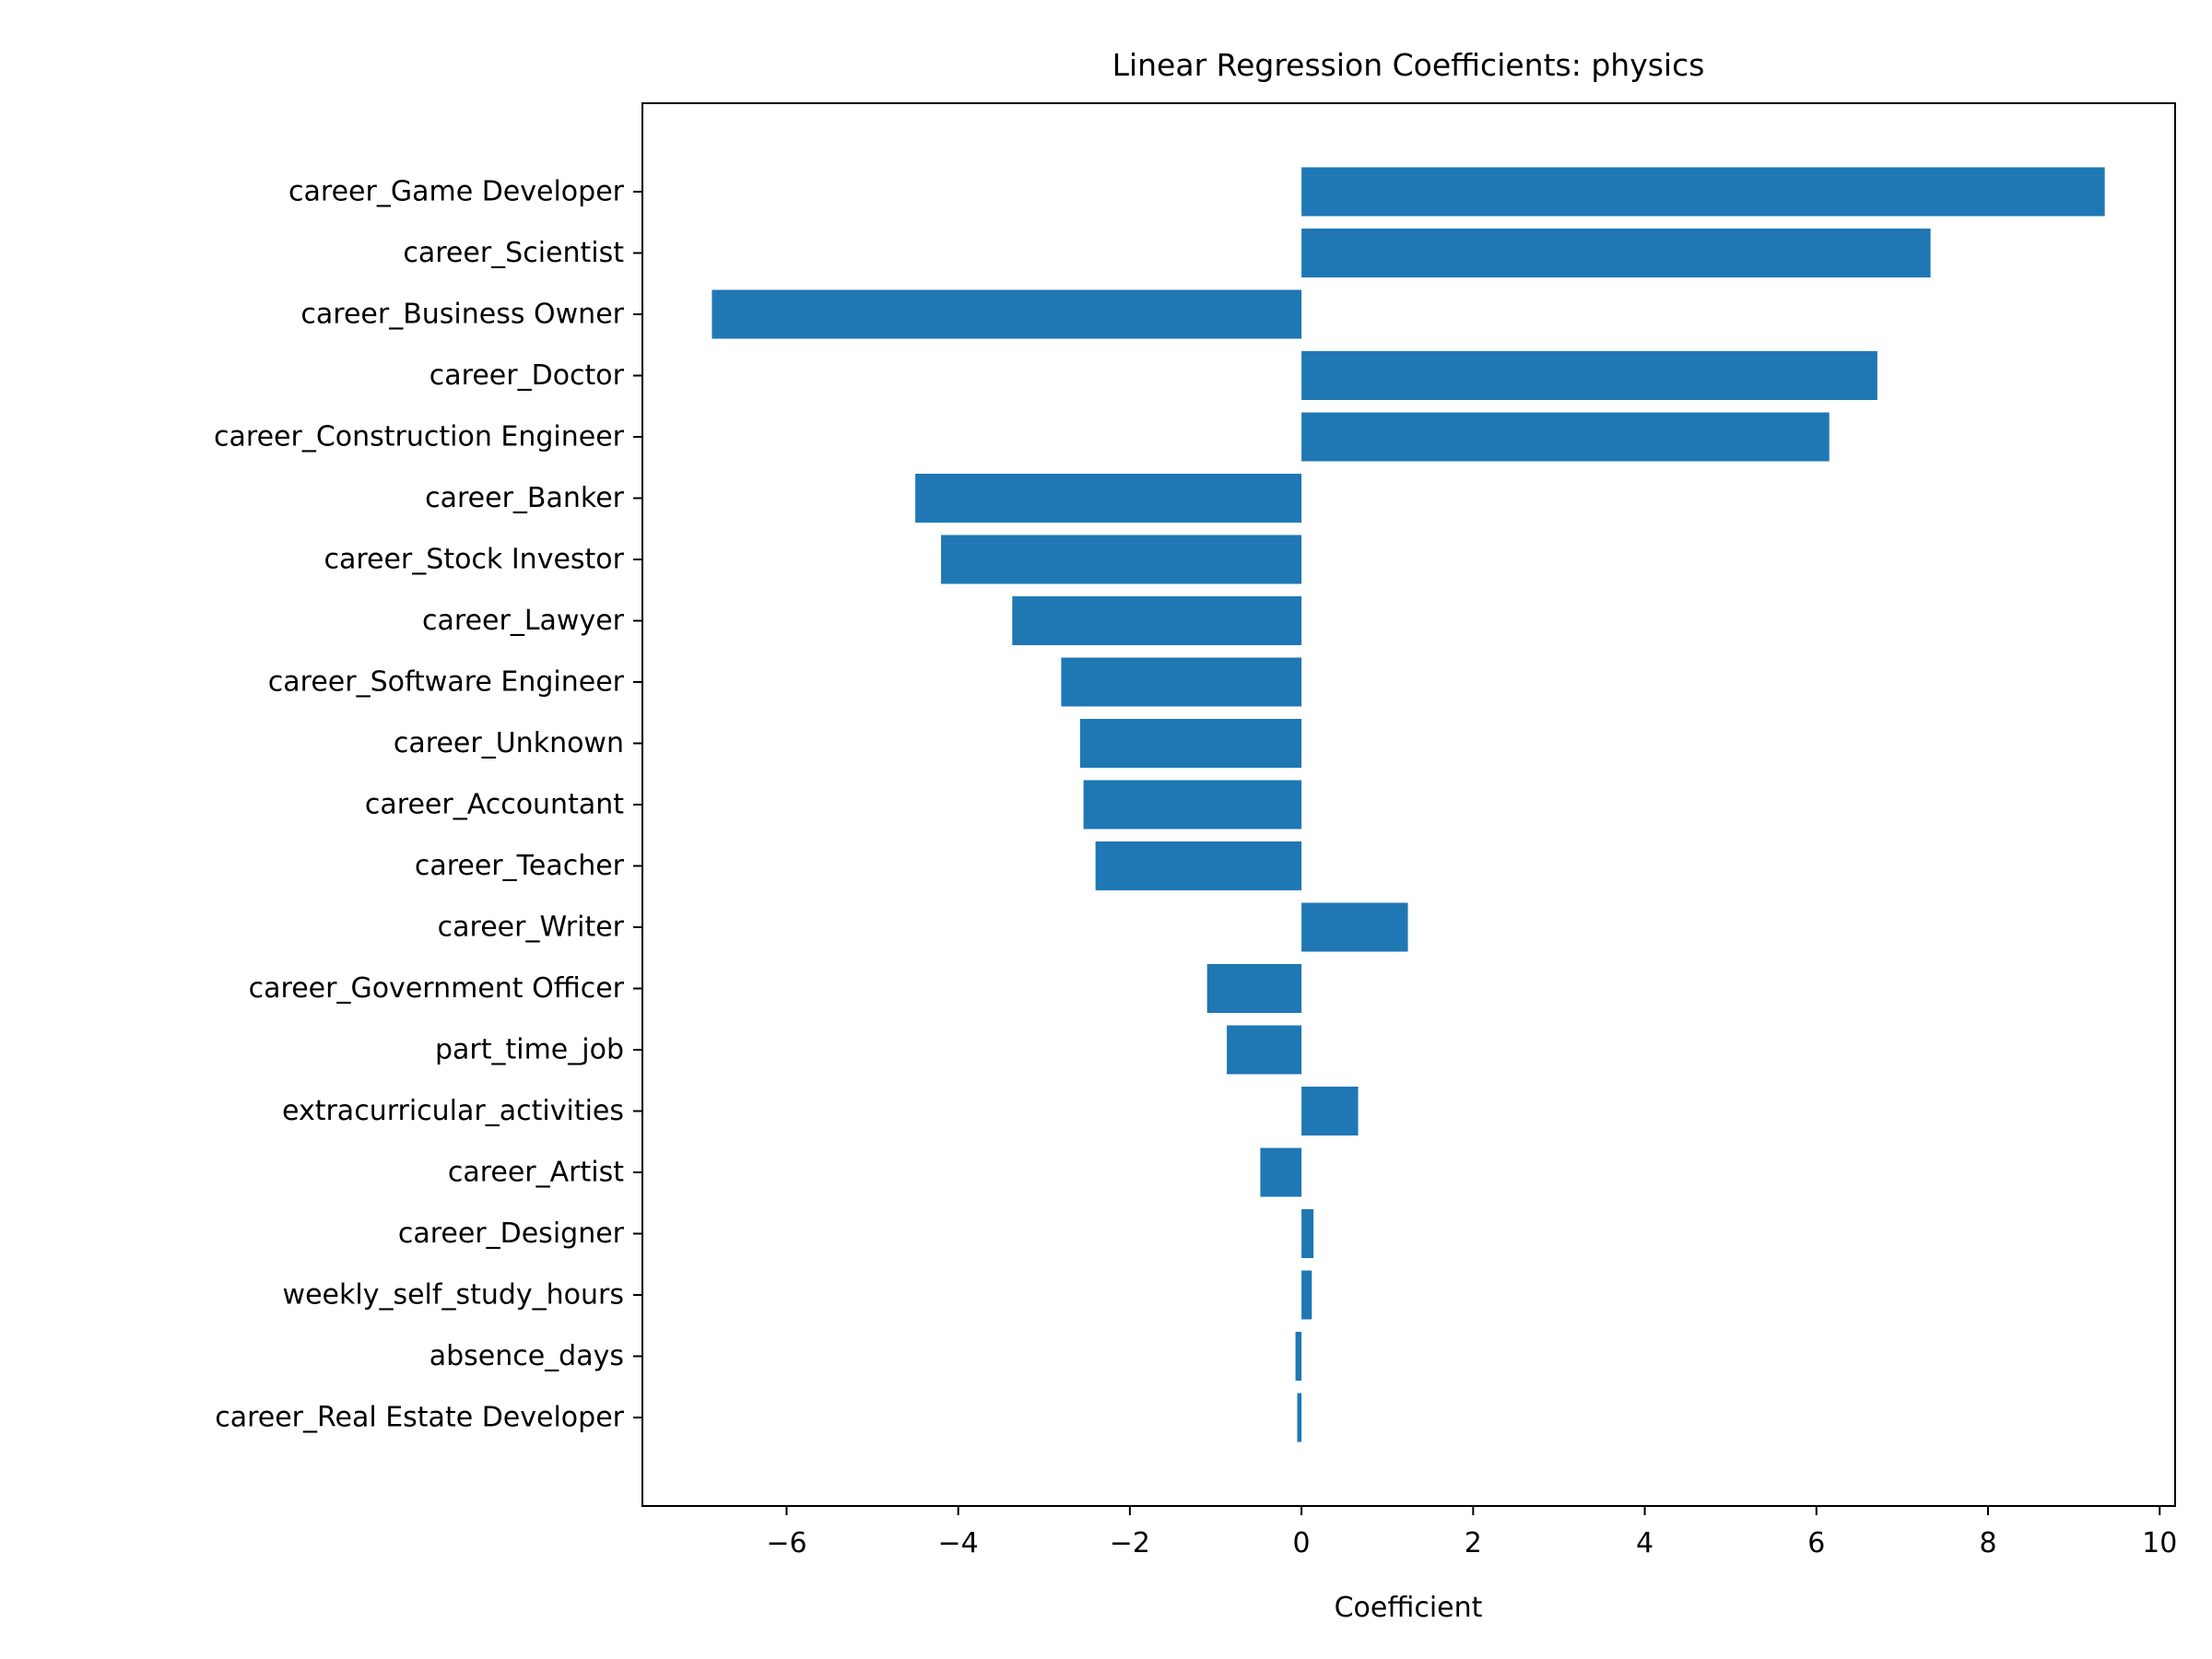  What do you see at coordinates (453, 1111) in the screenshot?
I see `y-tick-label: extracurricular_activities` at bounding box center [453, 1111].